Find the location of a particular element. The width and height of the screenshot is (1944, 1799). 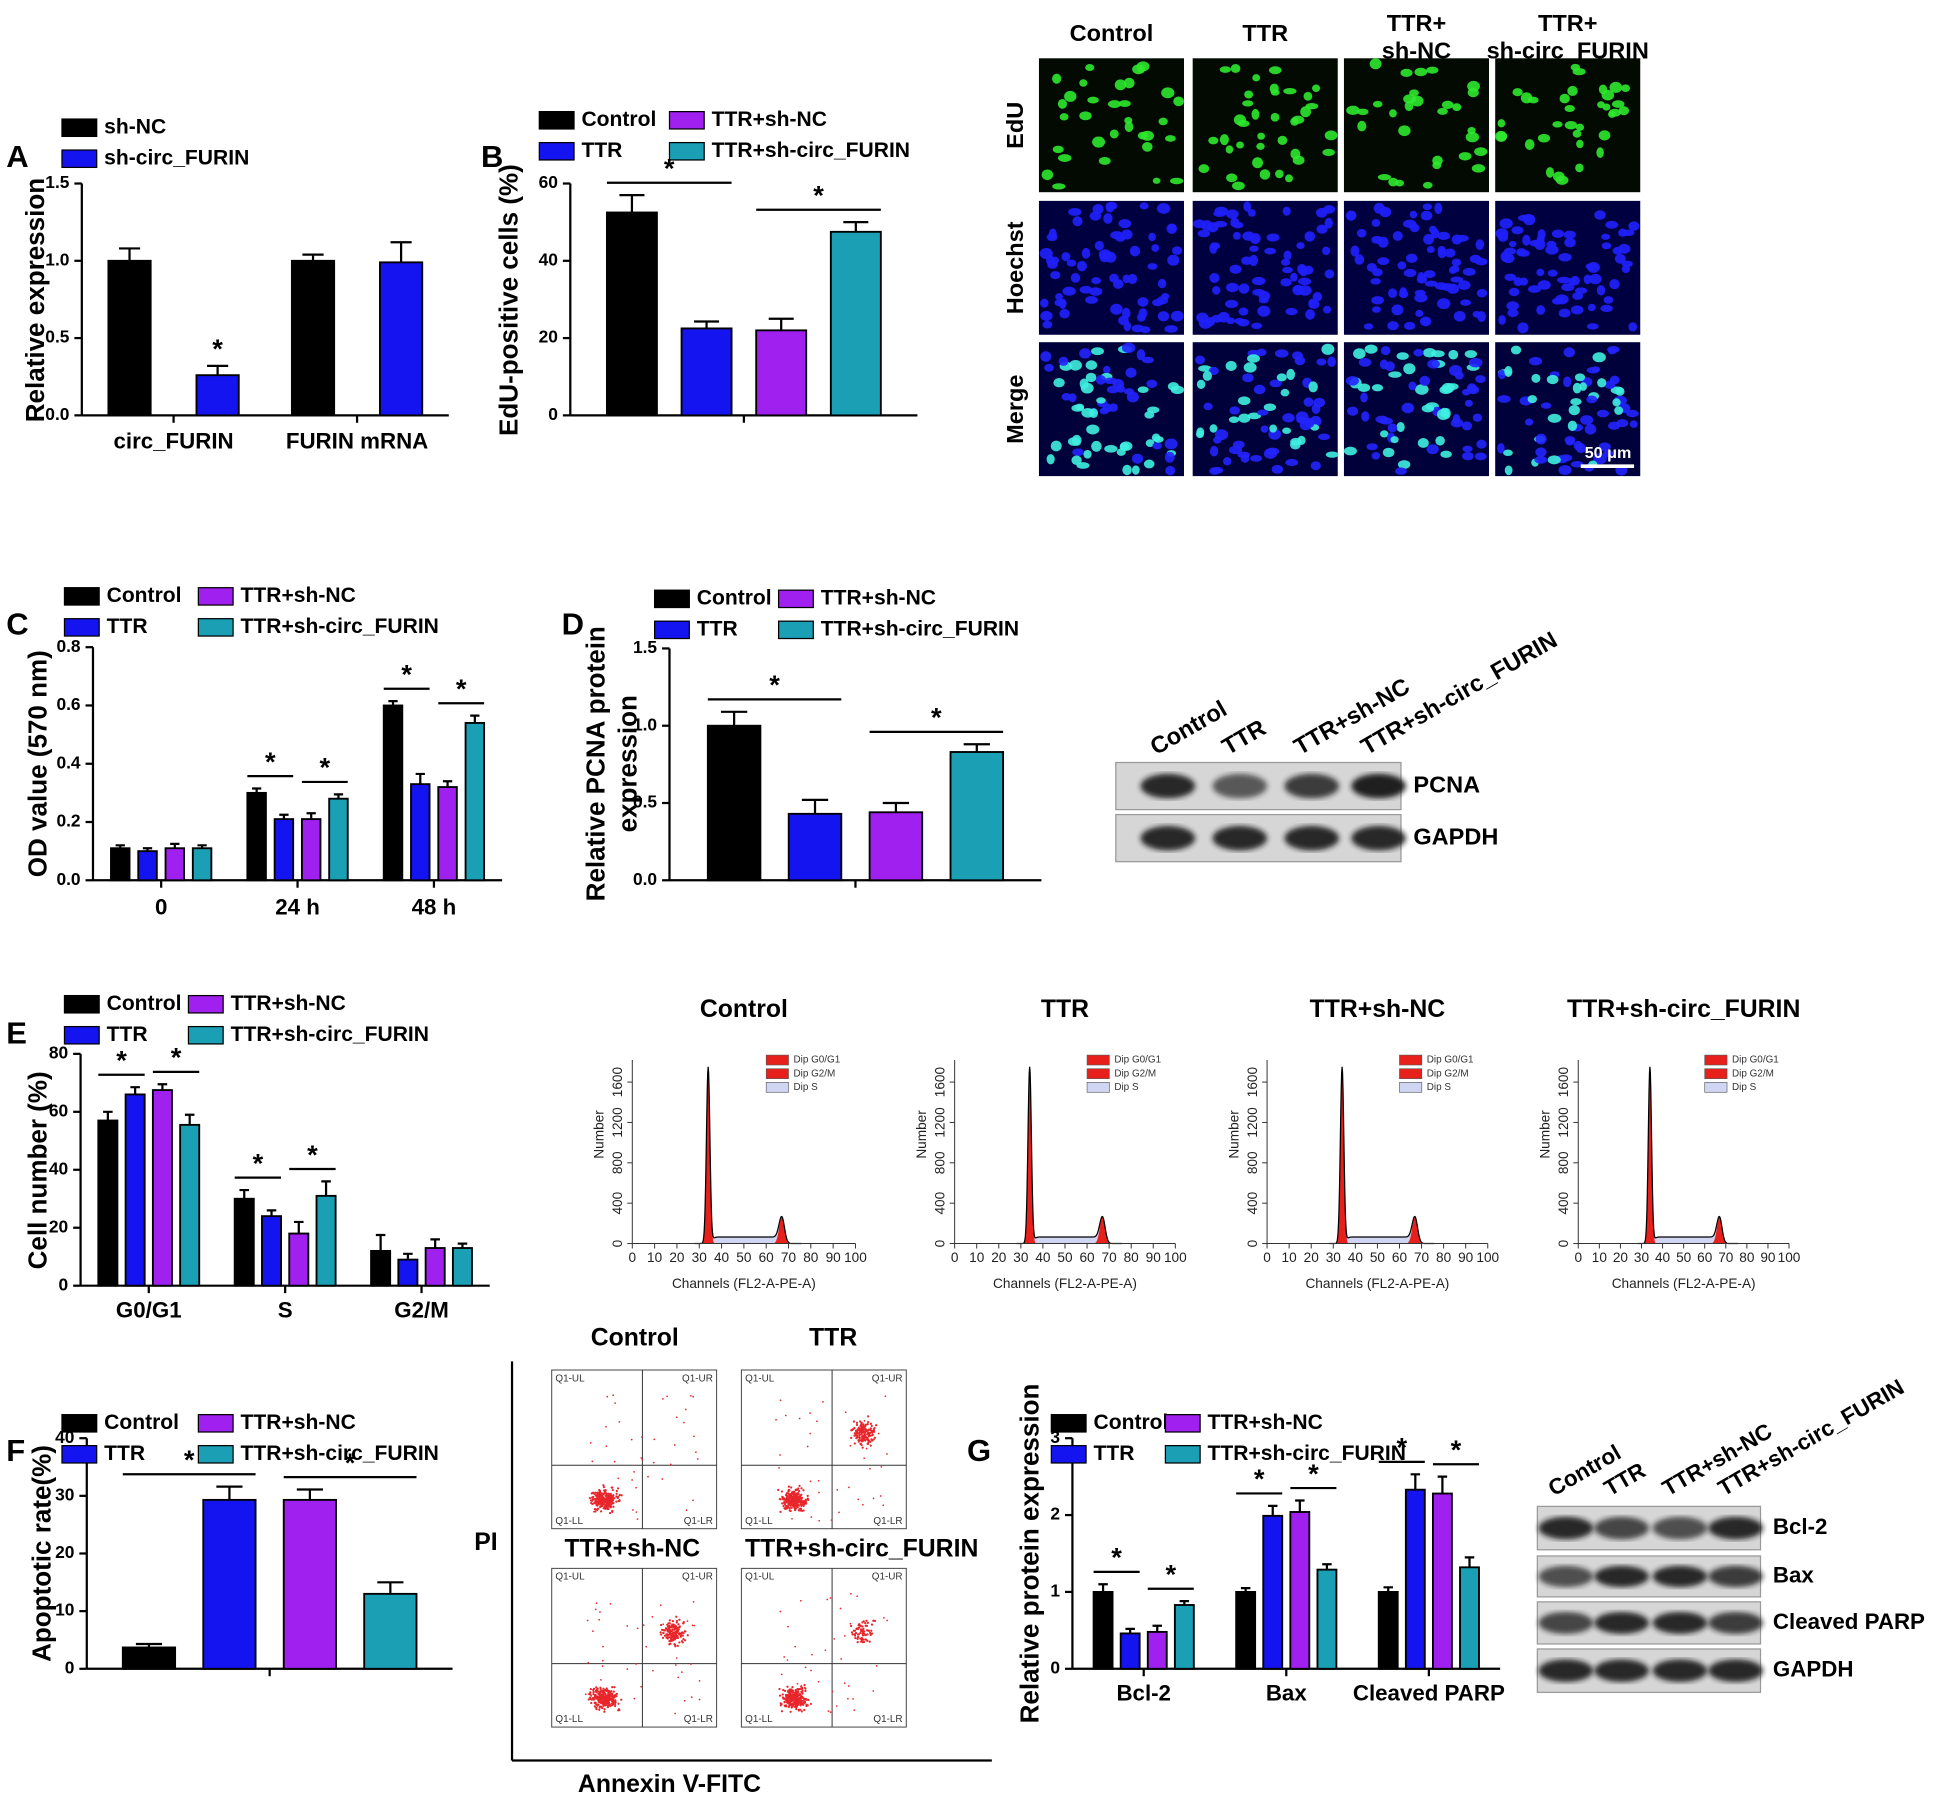

flow-title: Control is located at coordinates (635, 1338).